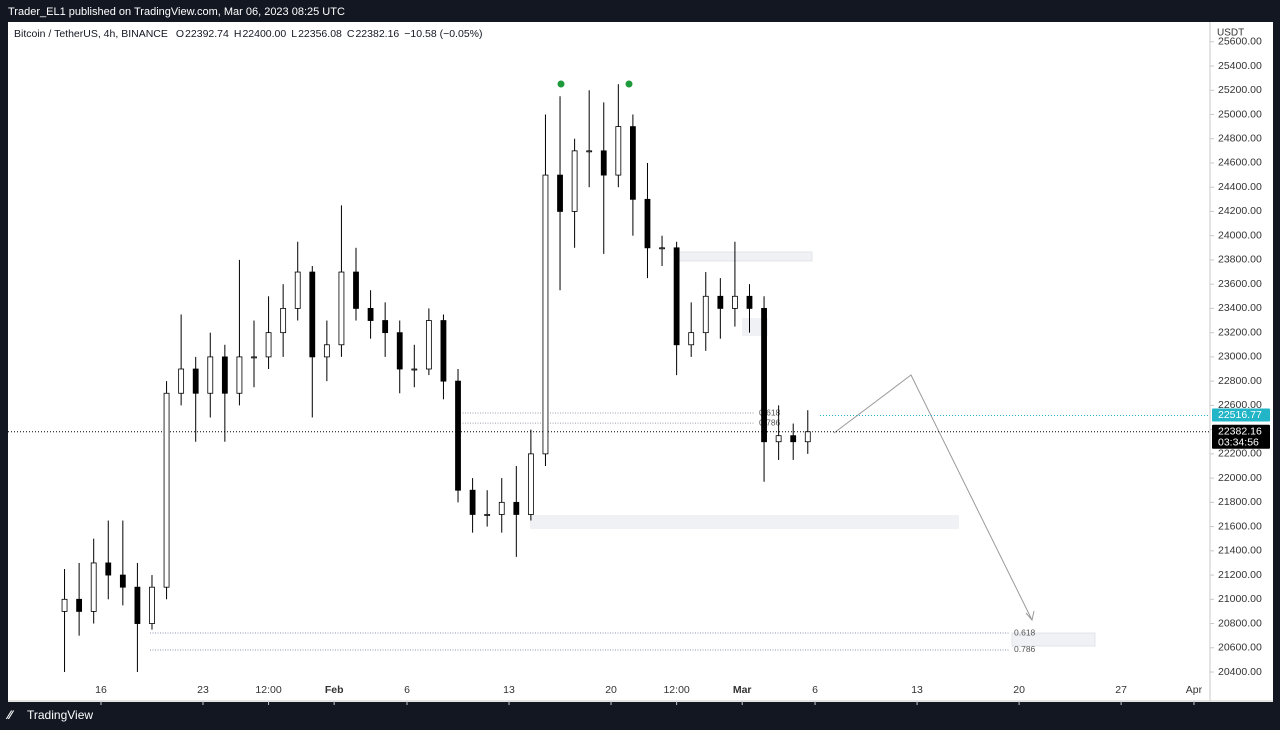 This screenshot has width=1280, height=730. What do you see at coordinates (264, 34) in the screenshot?
I see `ohlc-value: 22400.00` at bounding box center [264, 34].